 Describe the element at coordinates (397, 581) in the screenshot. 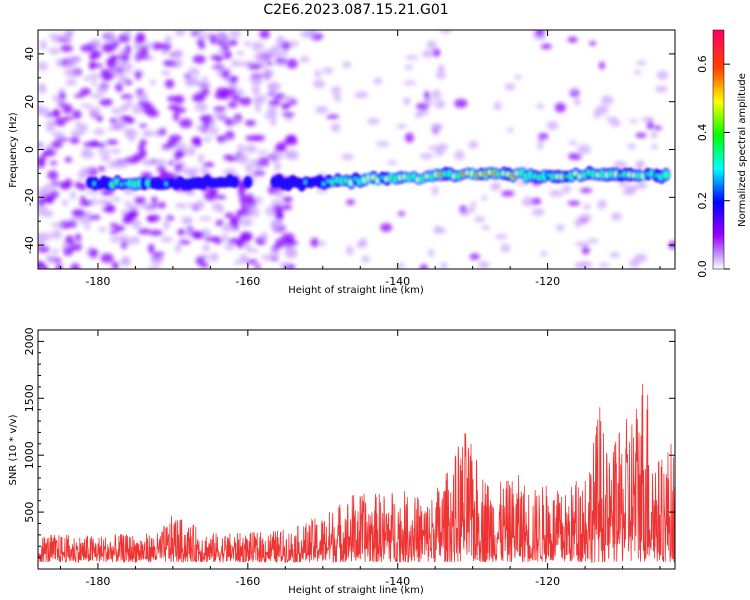

I see `x-tick-label: -140` at that location.